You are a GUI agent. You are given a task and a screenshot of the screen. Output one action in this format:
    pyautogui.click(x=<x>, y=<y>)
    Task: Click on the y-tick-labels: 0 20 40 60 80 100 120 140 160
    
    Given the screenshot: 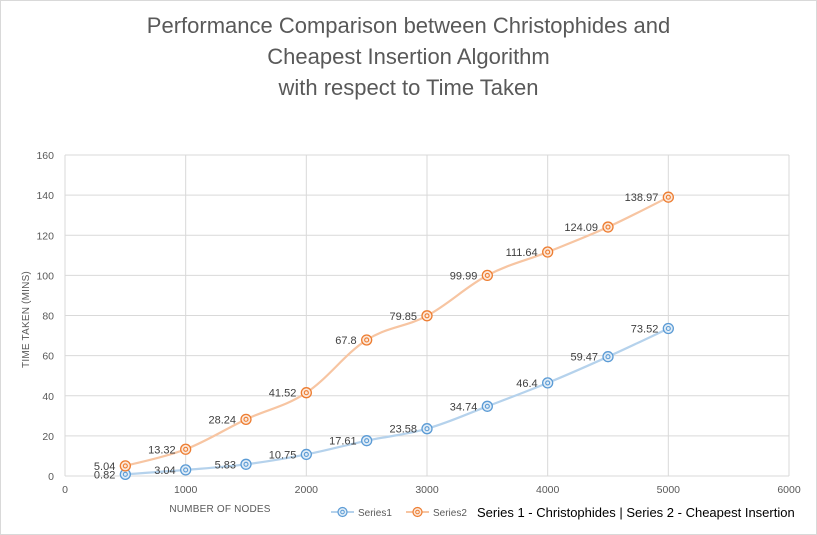 What is the action you would take?
    pyautogui.click(x=45, y=316)
    